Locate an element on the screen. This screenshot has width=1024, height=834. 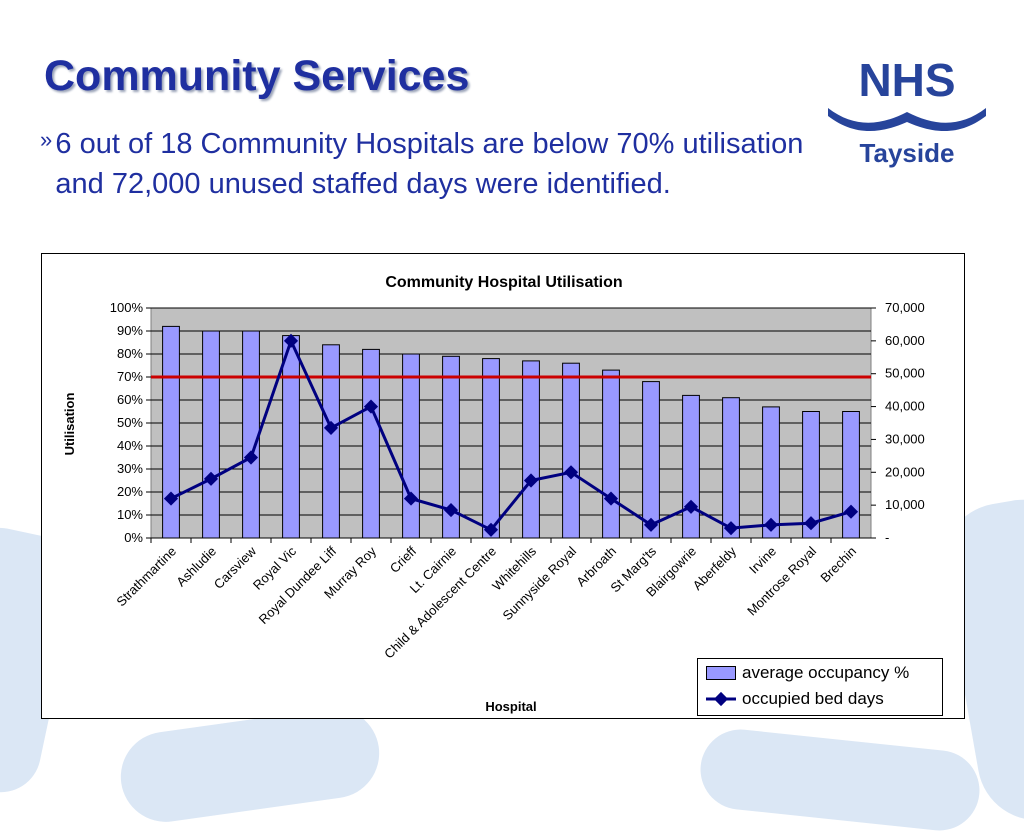
chart-legend: average occupancy % occupied bed days is located at coordinates (820, 687).